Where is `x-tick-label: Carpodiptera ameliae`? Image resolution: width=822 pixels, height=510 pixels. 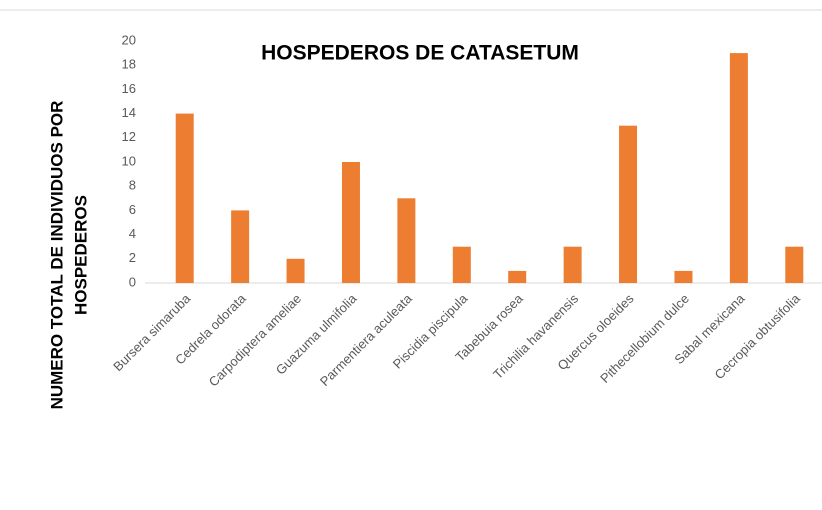
x-tick-label: Carpodiptera ameliae is located at coordinates (255, 340).